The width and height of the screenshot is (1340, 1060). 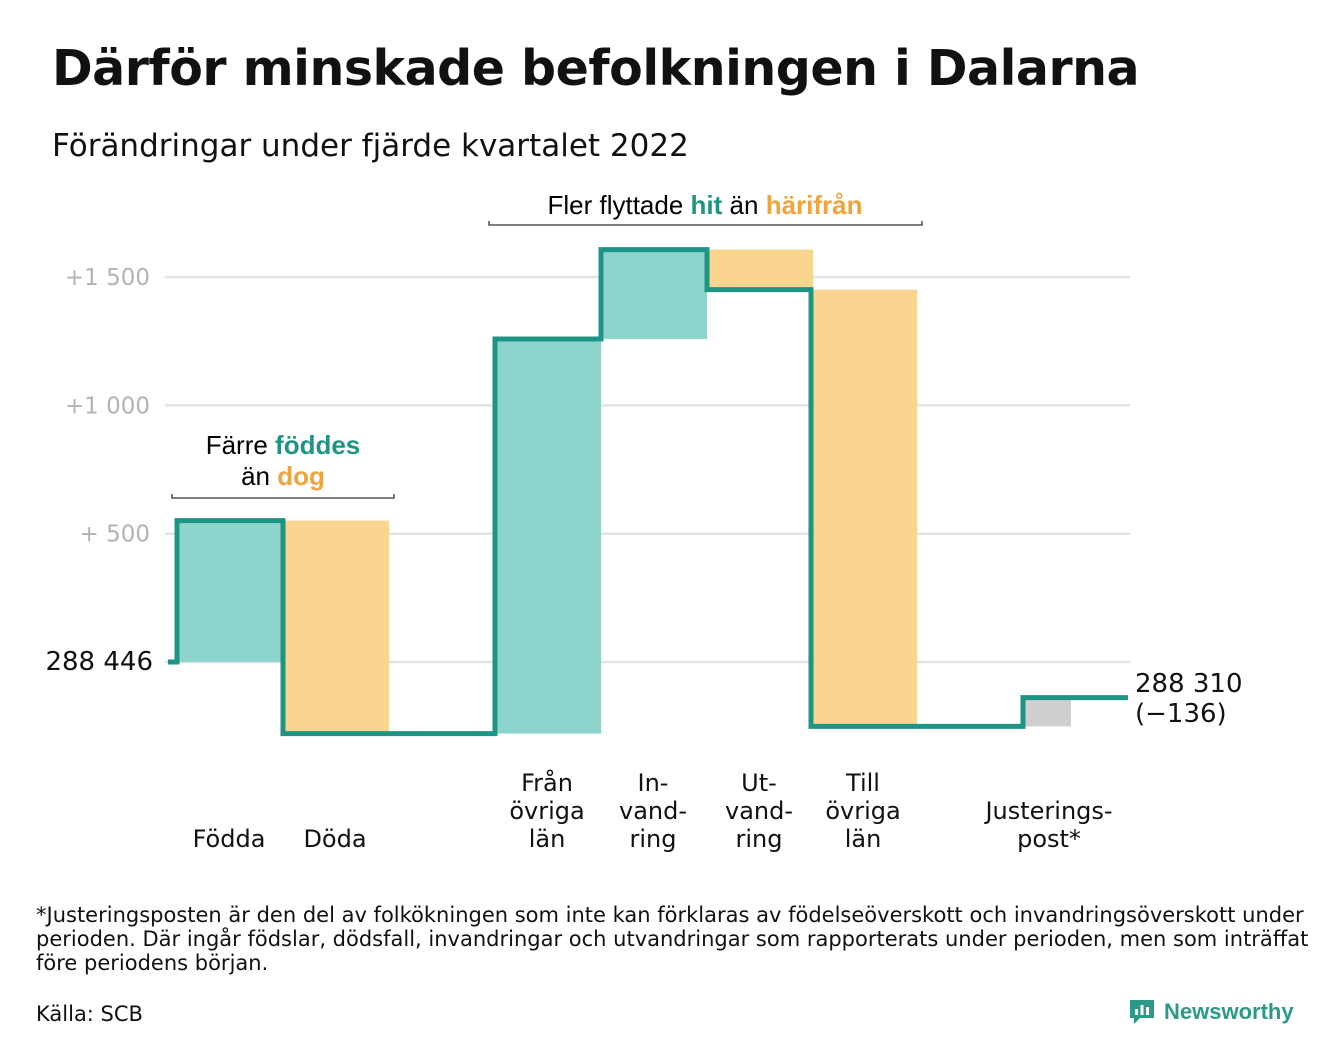 I want to click on start-value-label: 288 446, so click(x=99, y=662).